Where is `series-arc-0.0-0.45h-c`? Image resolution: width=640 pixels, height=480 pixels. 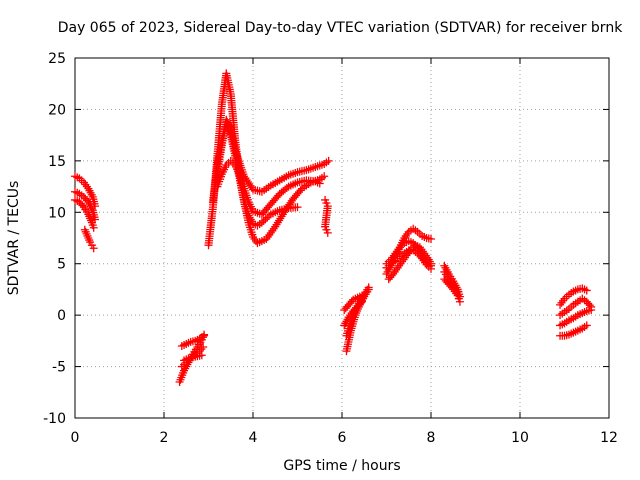
series-arc-0.0-0.45h-c is located at coordinates (84, 213).